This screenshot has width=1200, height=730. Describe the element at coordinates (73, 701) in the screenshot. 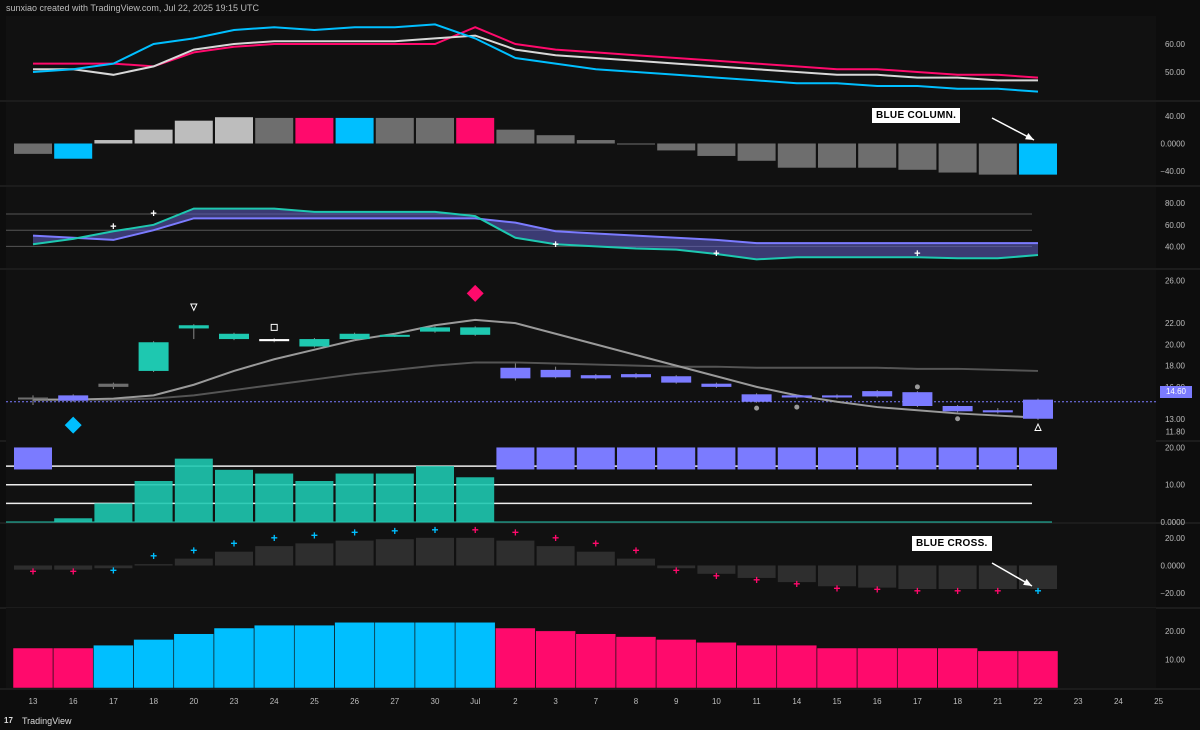

I see `x-tick-label: 16` at that location.